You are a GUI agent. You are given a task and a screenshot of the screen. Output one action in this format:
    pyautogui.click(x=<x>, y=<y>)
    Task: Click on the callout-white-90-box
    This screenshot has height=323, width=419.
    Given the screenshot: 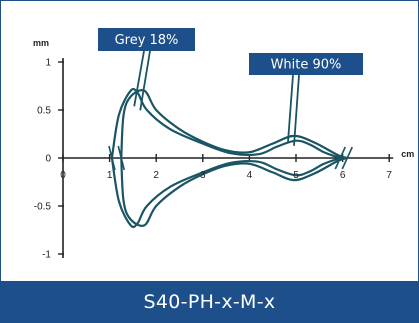 What is the action you would take?
    pyautogui.click(x=306, y=64)
    